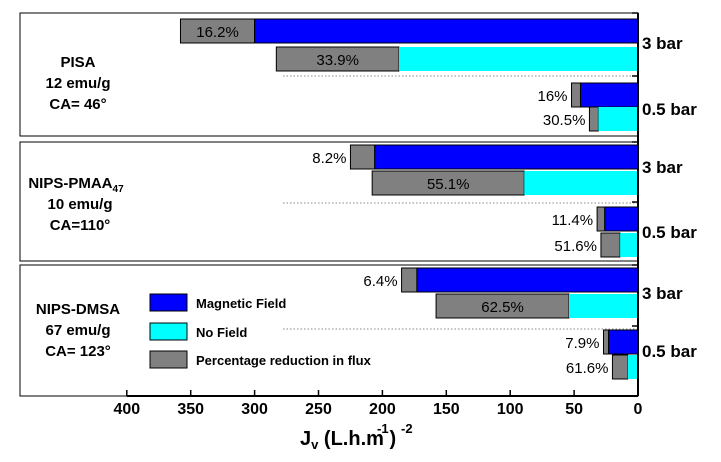 This screenshot has height=462, width=721. Describe the element at coordinates (383, 428) in the screenshot. I see `x-axis-label-sup1: -1` at that location.